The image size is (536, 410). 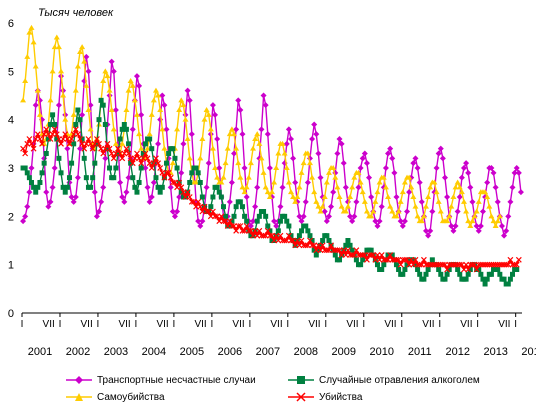 What do you see at coordinates (11, 169) in the screenshot?
I see `y-tick-label: 3` at bounding box center [11, 169].